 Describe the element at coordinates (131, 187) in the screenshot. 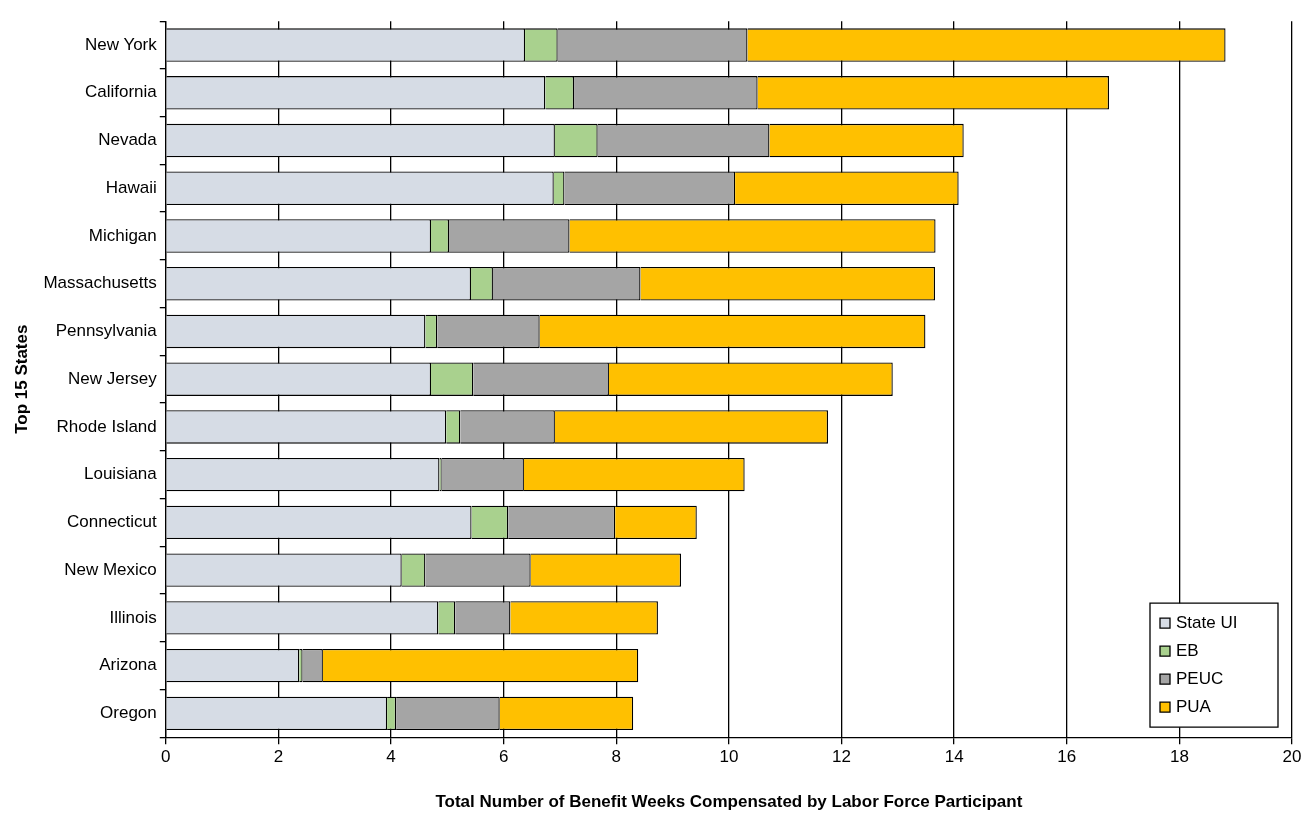

I see `y-tick-label: Hawaii` at that location.